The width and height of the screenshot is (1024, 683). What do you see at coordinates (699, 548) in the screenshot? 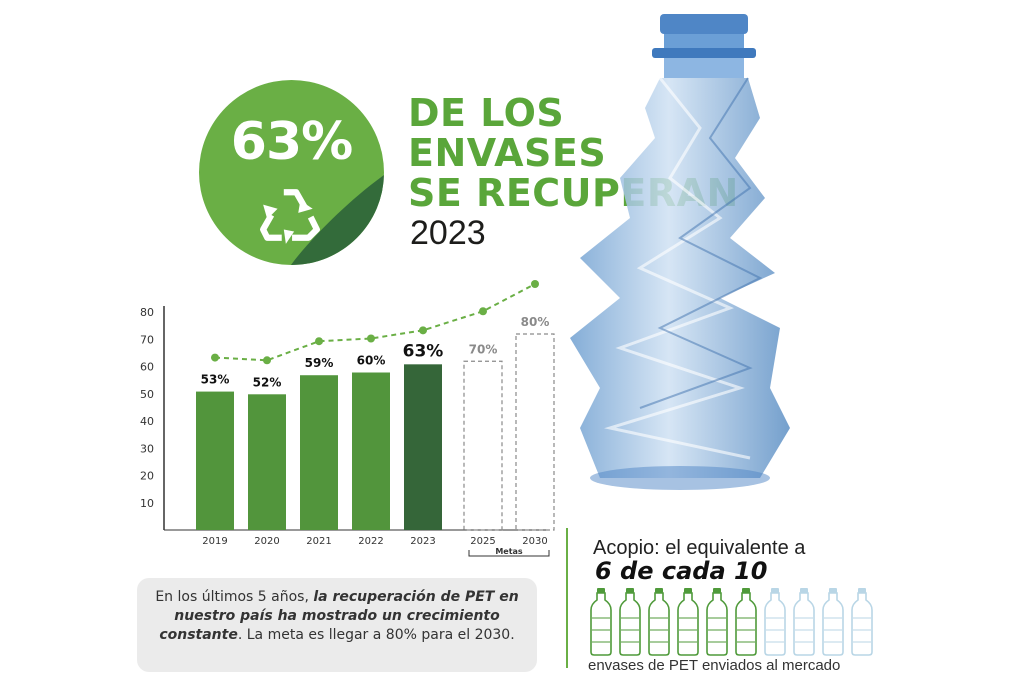
I see `acopio-title: Acopio: el equivalente a` at bounding box center [699, 548].